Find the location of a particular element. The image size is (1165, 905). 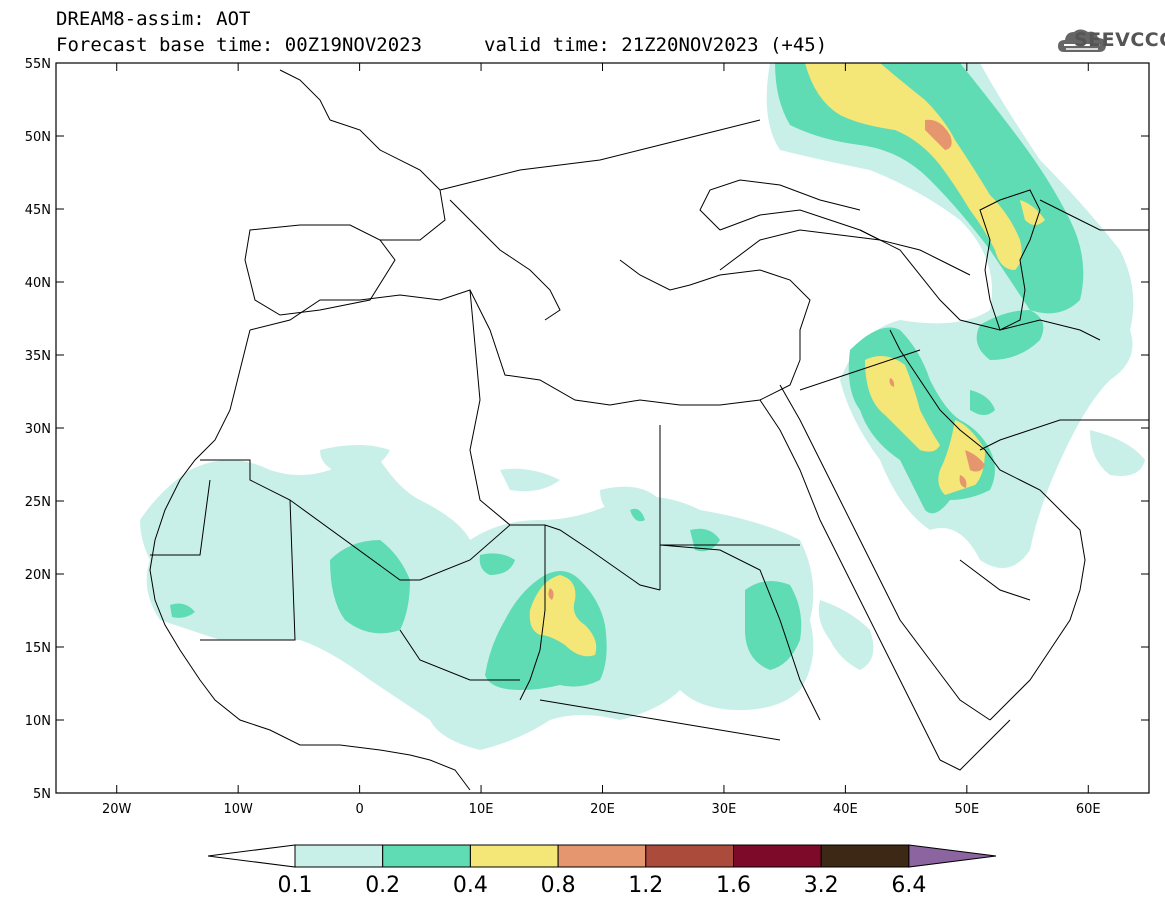

lon-label: 20W is located at coordinates (117, 809).